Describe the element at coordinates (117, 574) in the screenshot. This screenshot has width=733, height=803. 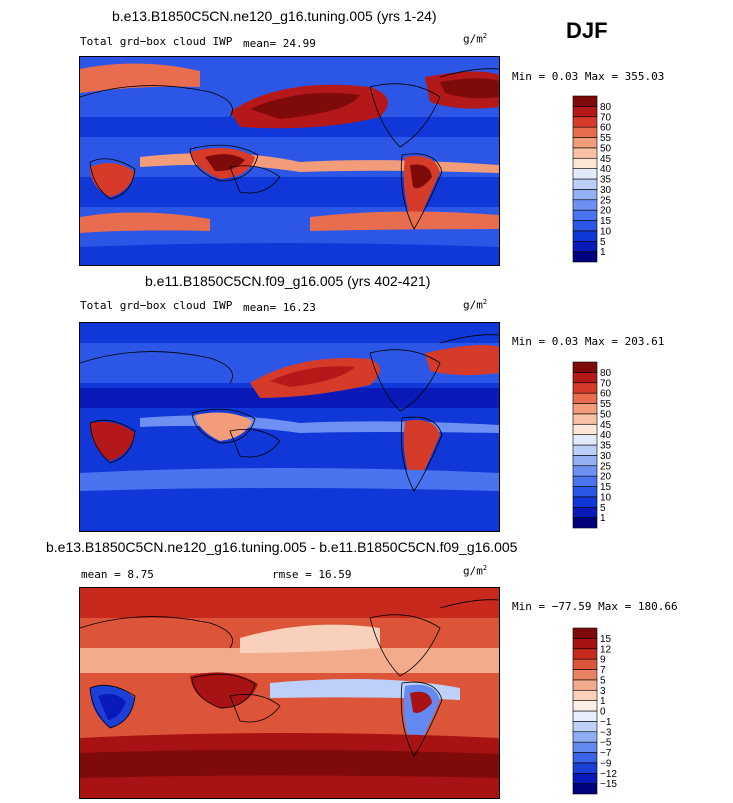
I see `panel-3-mean: mean = 8.75` at that location.